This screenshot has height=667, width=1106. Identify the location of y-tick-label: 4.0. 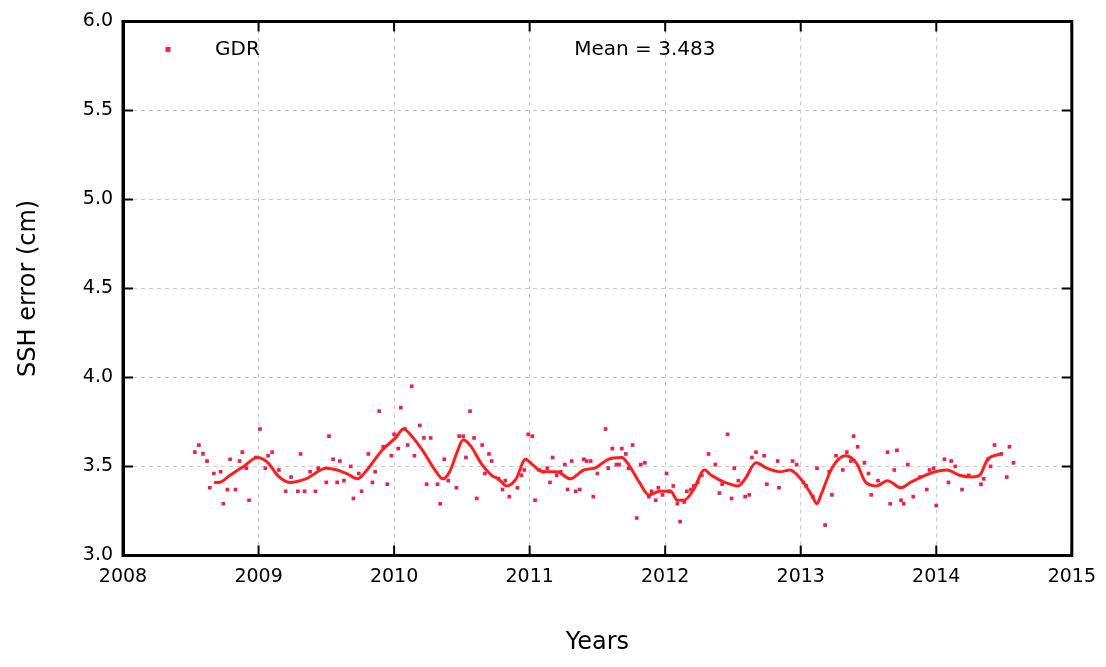
(98, 375).